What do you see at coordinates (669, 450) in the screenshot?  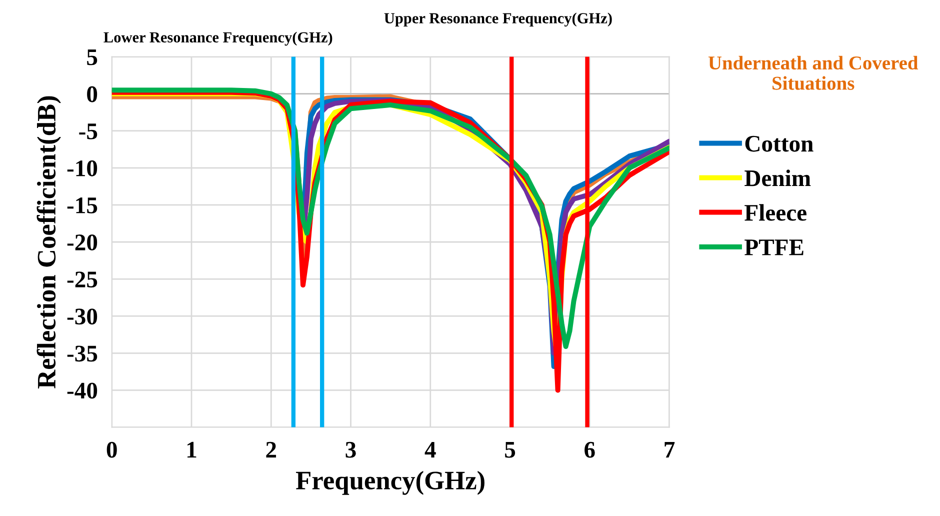 I see `x-tick-label: 7` at bounding box center [669, 450].